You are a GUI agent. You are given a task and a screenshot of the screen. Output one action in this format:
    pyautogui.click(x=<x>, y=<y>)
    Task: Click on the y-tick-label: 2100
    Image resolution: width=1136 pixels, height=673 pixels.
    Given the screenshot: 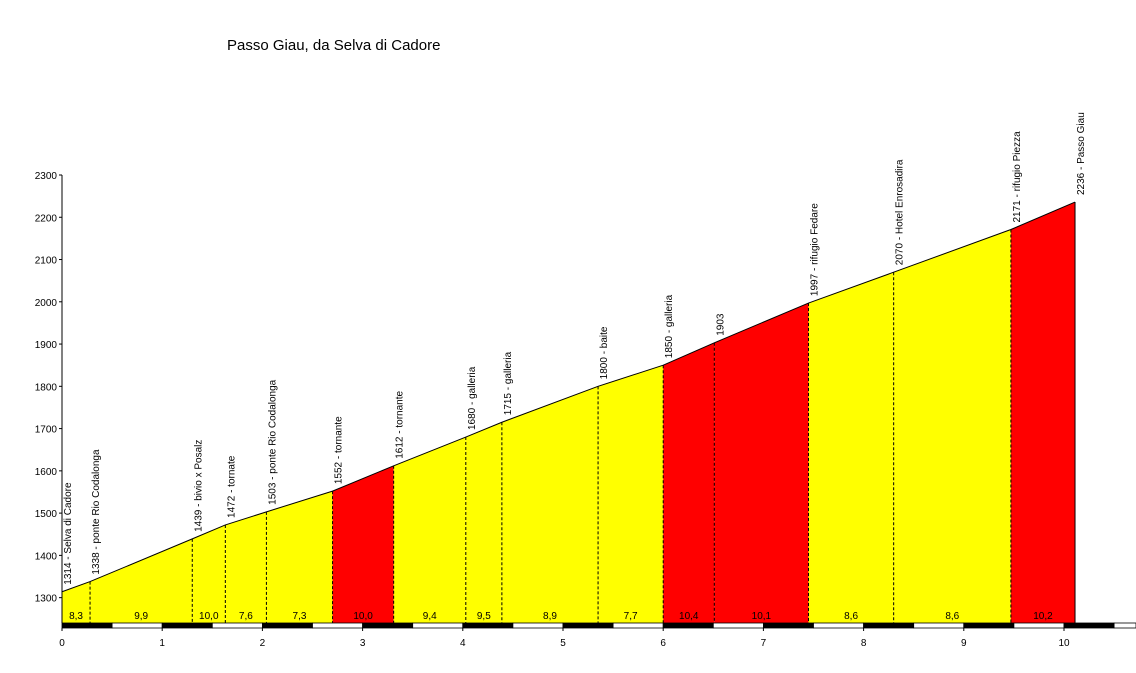 What is the action you would take?
    pyautogui.click(x=46, y=261)
    